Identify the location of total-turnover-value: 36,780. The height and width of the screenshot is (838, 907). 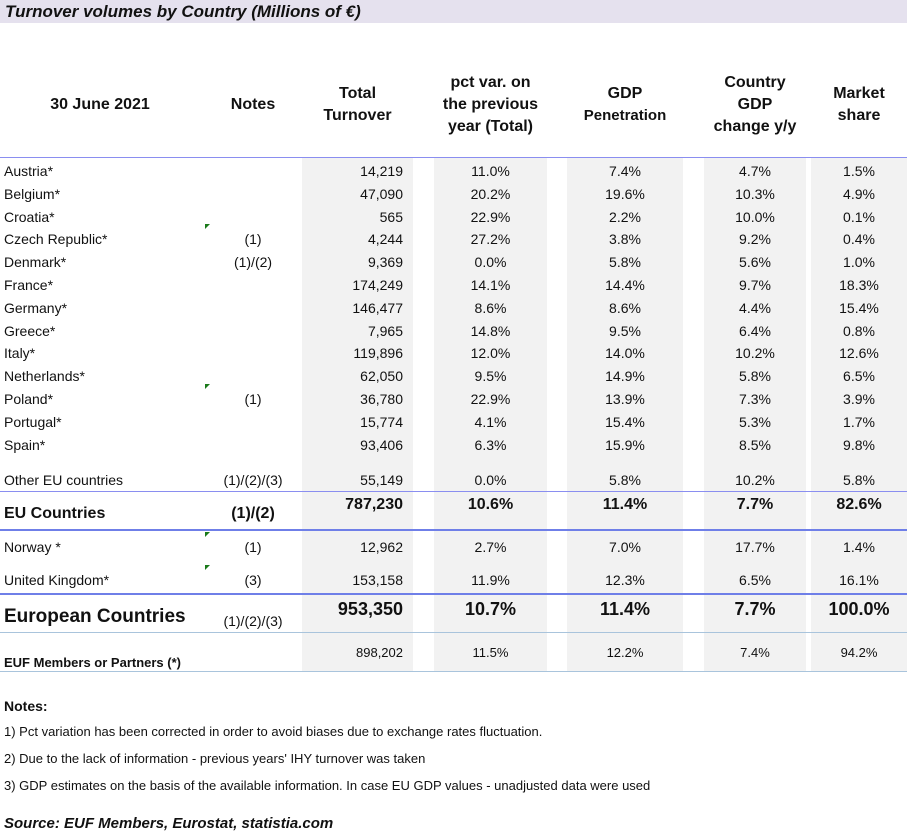
(381, 399).